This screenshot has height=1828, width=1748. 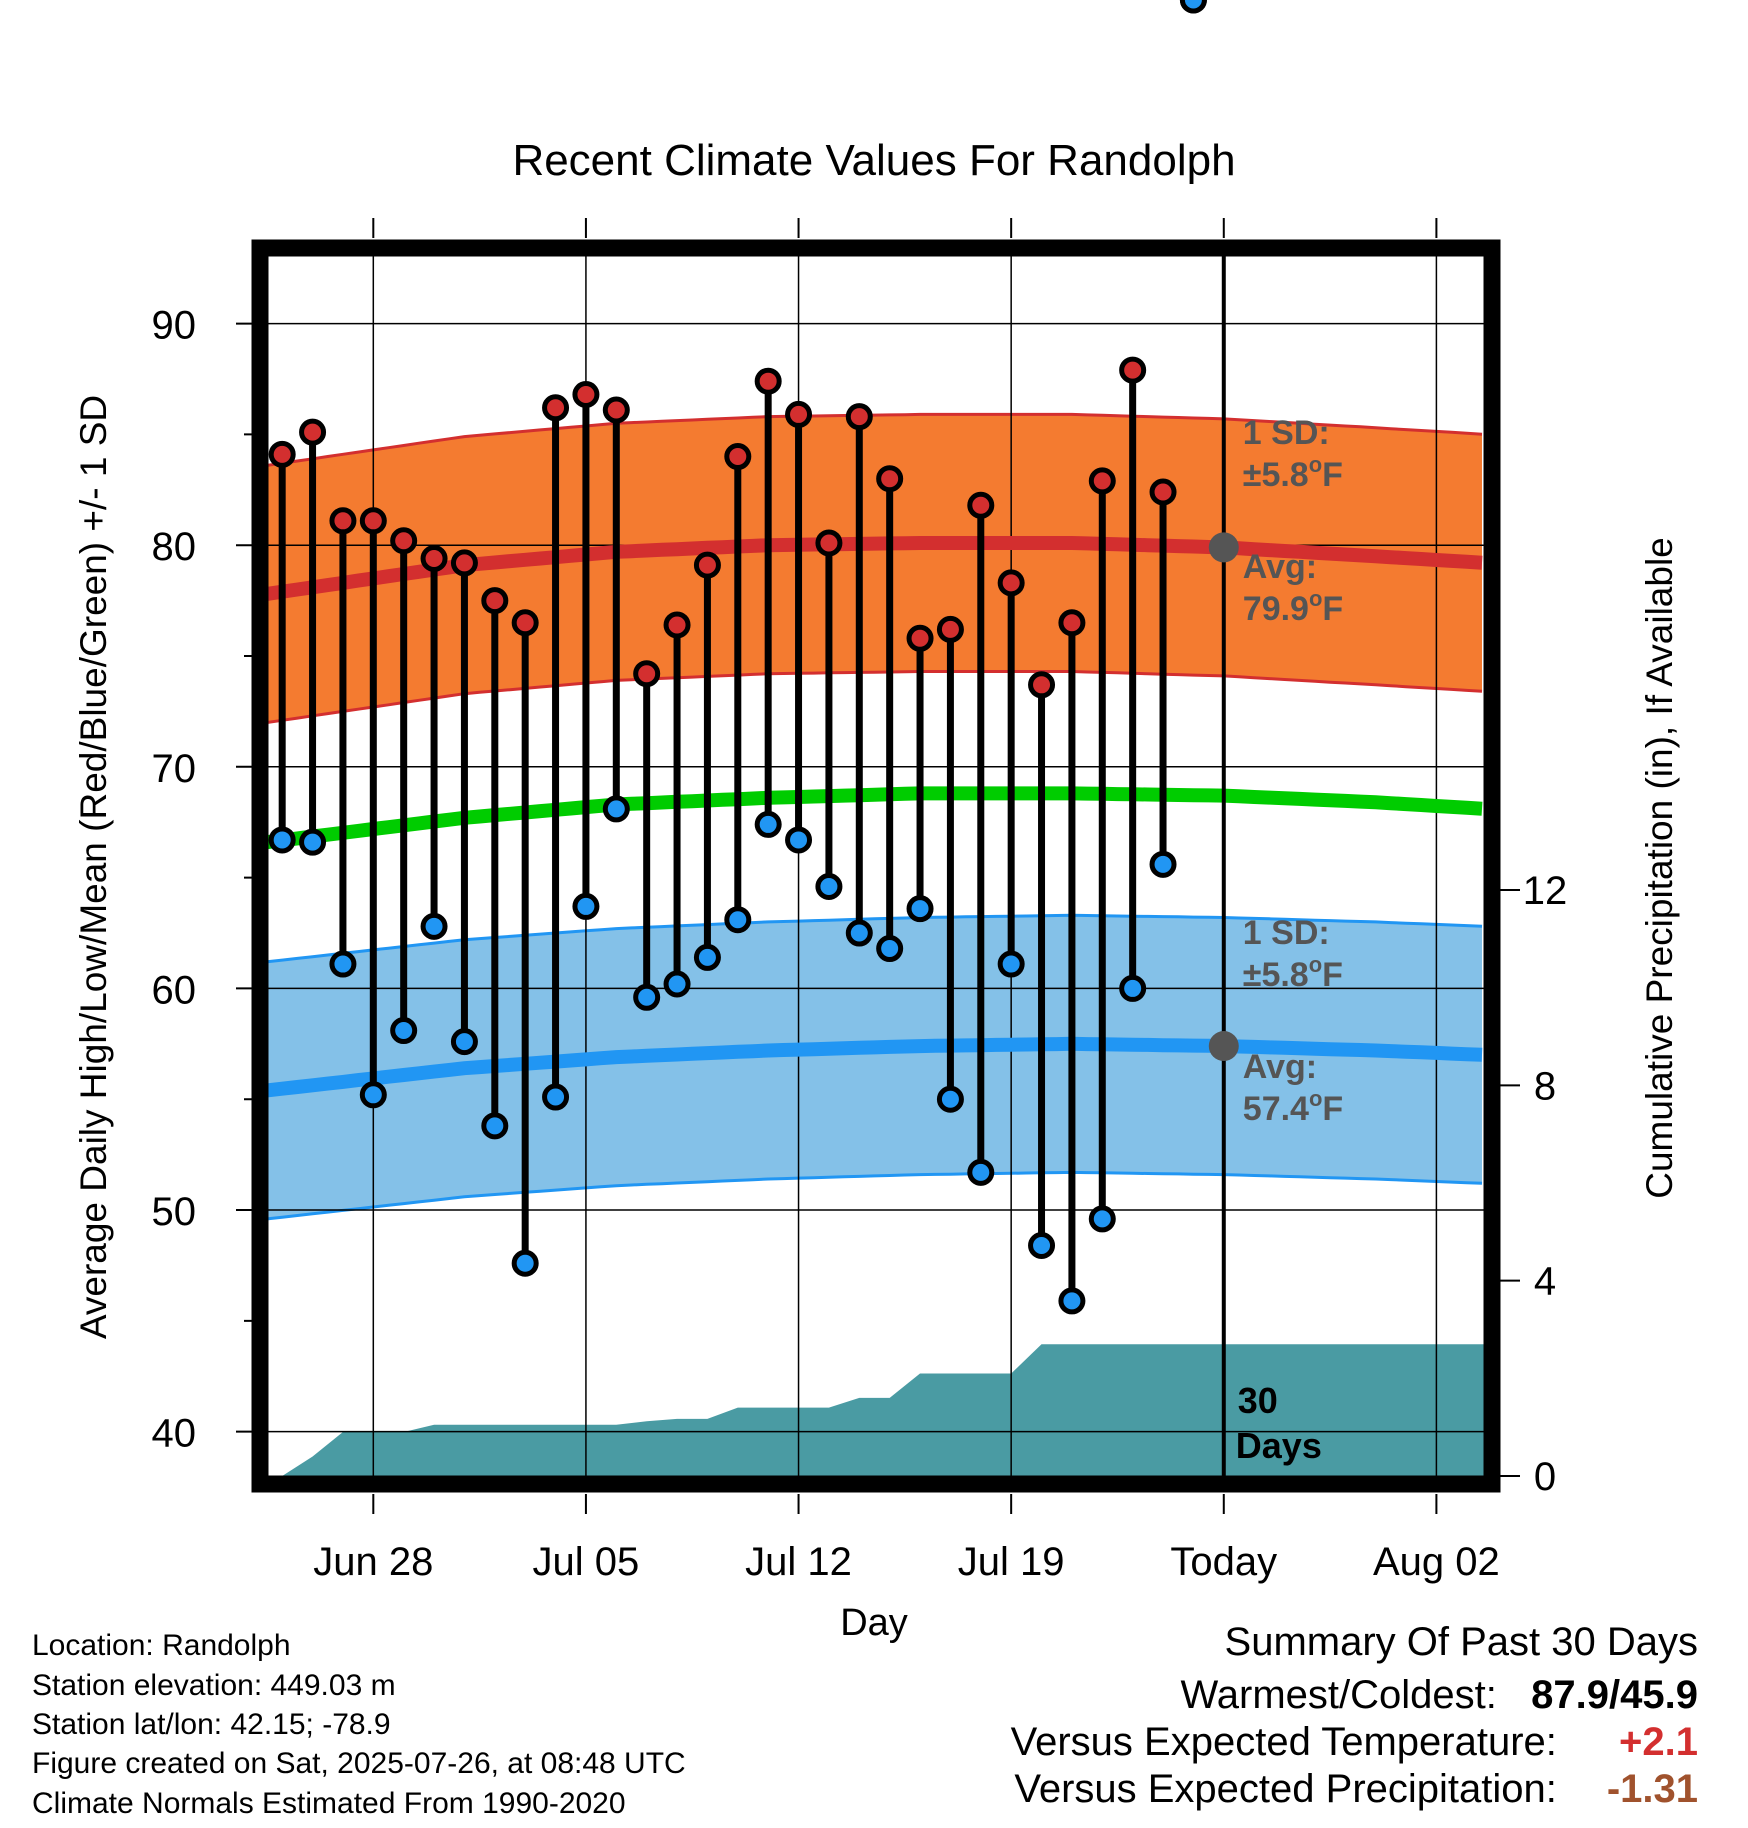 I want to click on y2-tick-label: 4, so click(x=1545, y=1282).